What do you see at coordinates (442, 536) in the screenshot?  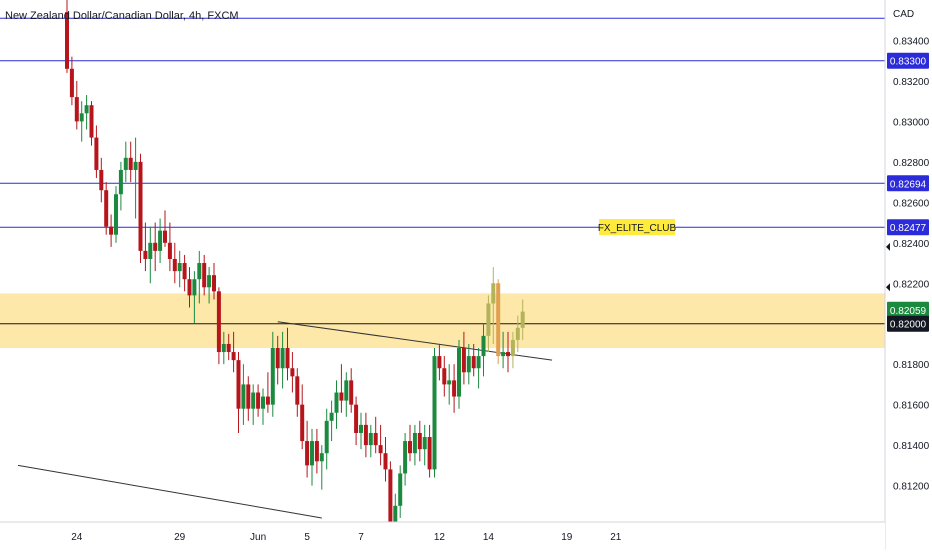 I see `time-axis-background` at bounding box center [442, 536].